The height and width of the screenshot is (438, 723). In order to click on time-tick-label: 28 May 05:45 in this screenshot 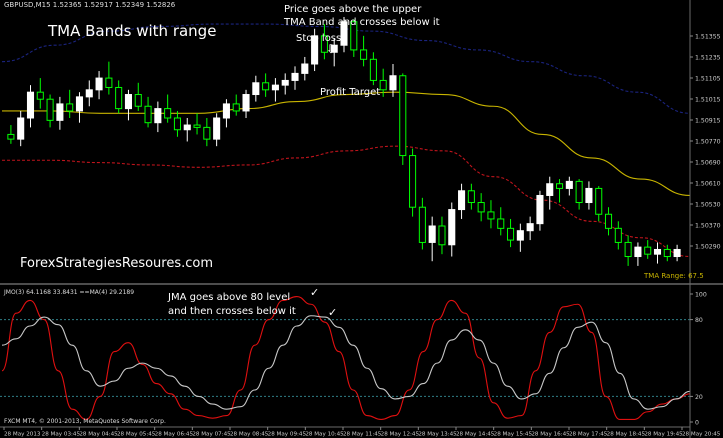, I will do `click(136, 435)`.